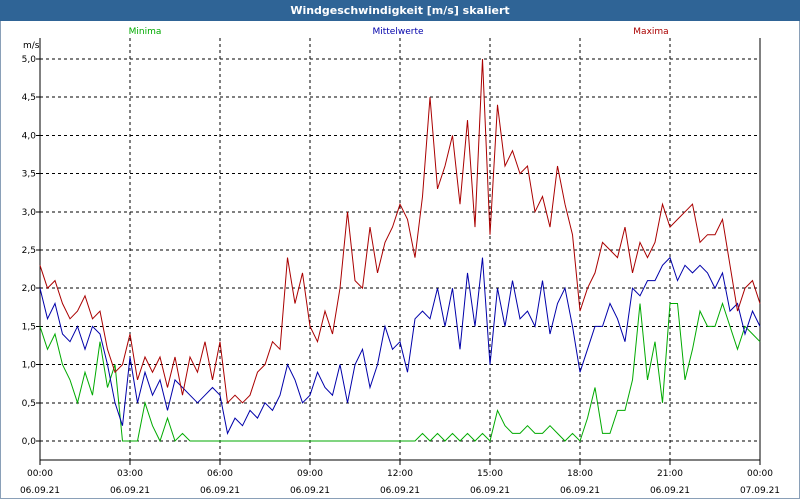  I want to click on y-tick-label: 4,5, so click(29, 98).